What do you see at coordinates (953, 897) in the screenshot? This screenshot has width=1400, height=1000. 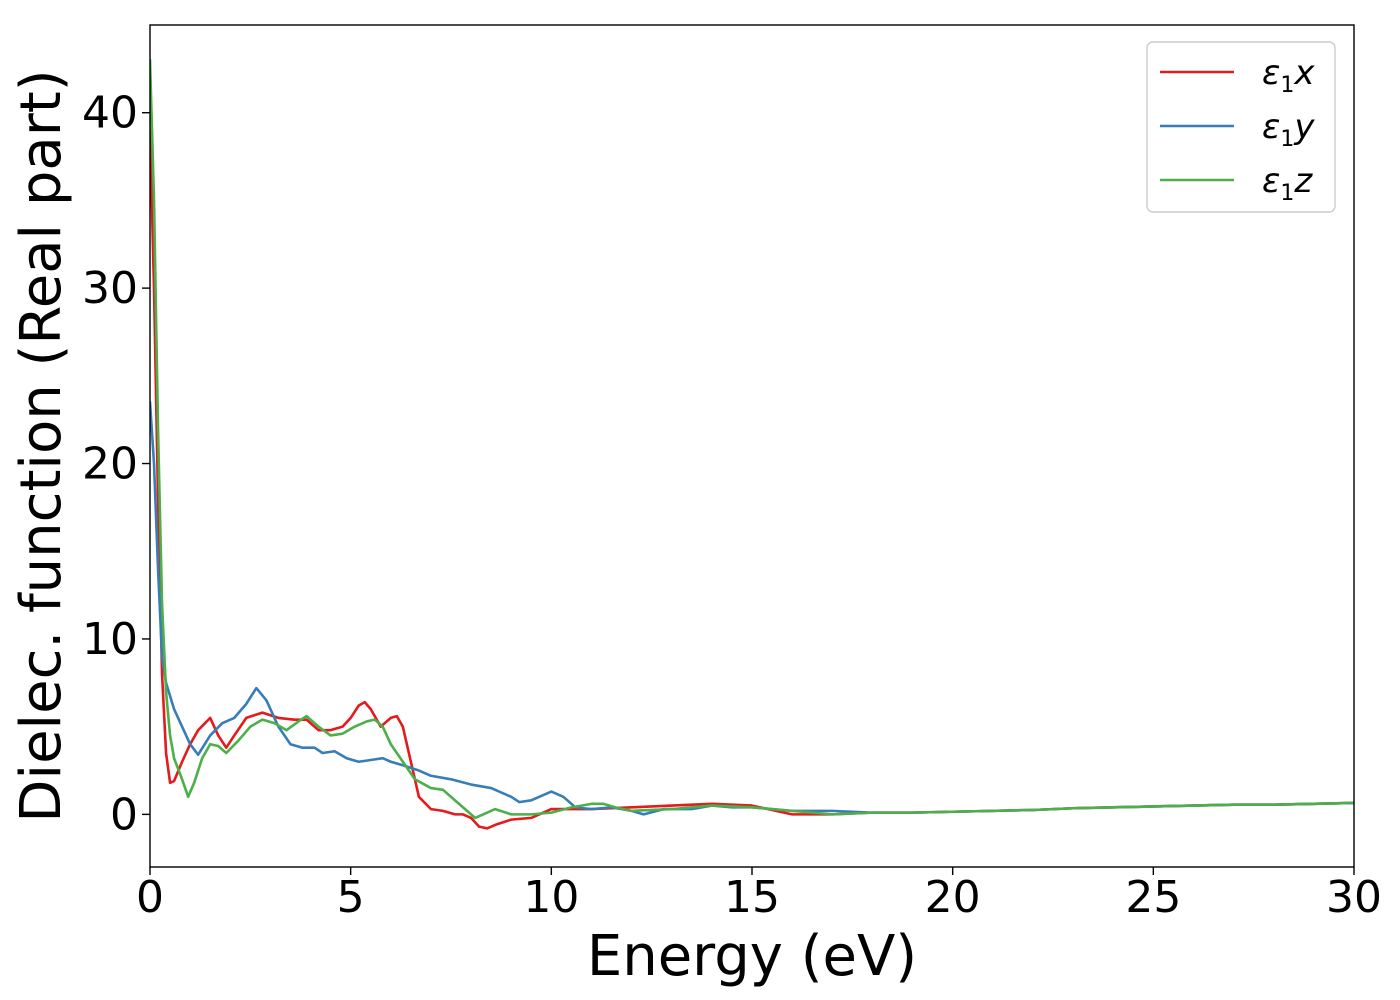 I see `x-tick-label: 20` at bounding box center [953, 897].